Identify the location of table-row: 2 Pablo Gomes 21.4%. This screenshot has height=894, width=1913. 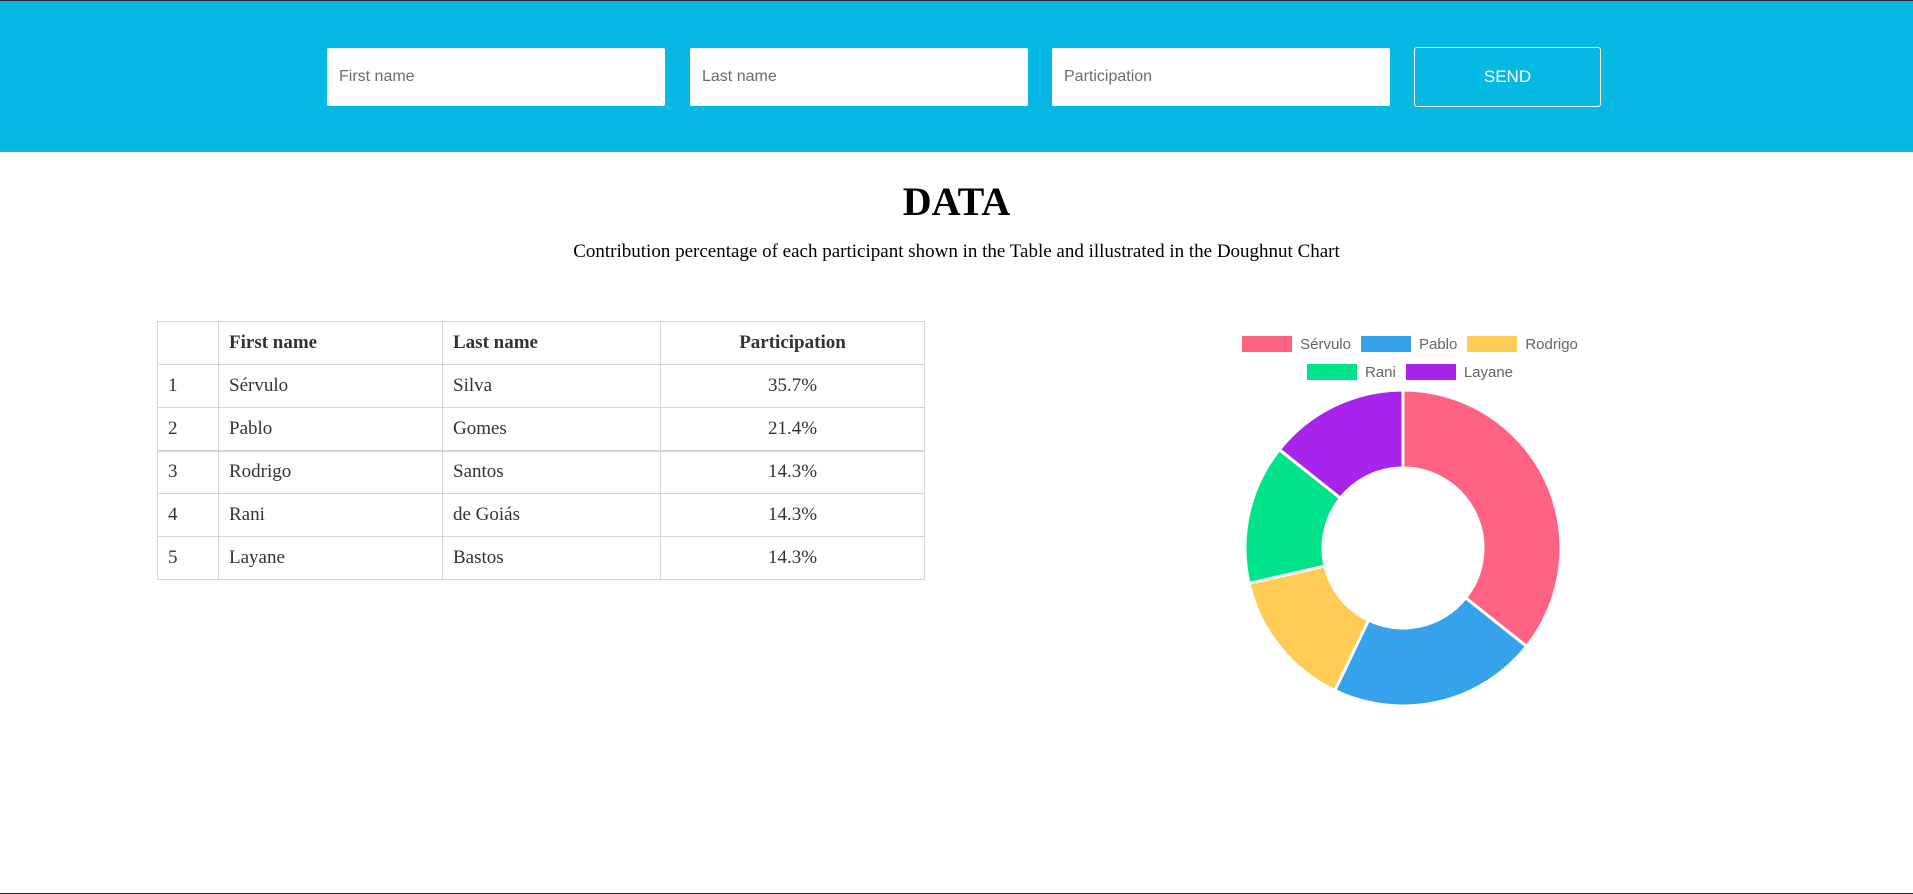
(541, 429).